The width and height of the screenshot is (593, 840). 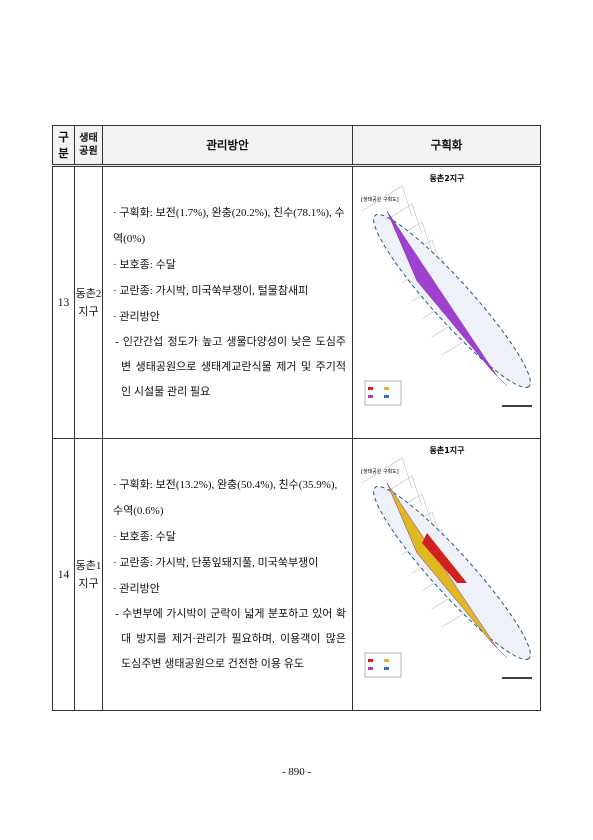 I want to click on page-number: - 890 -, so click(x=296, y=772).